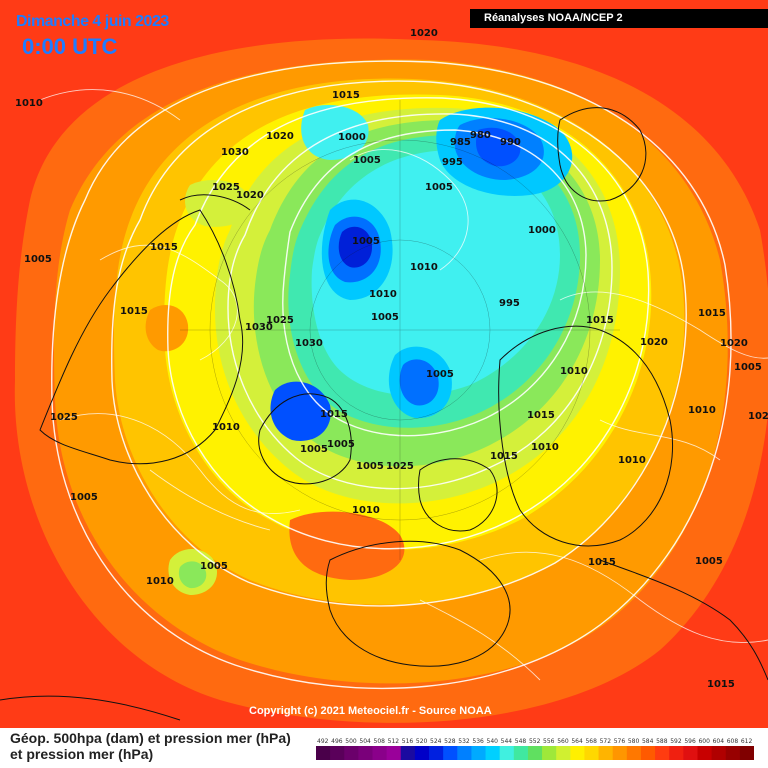 This screenshot has height=768, width=768. What do you see at coordinates (493, 741) in the screenshot?
I see `scale-tick-label: 540` at bounding box center [493, 741].